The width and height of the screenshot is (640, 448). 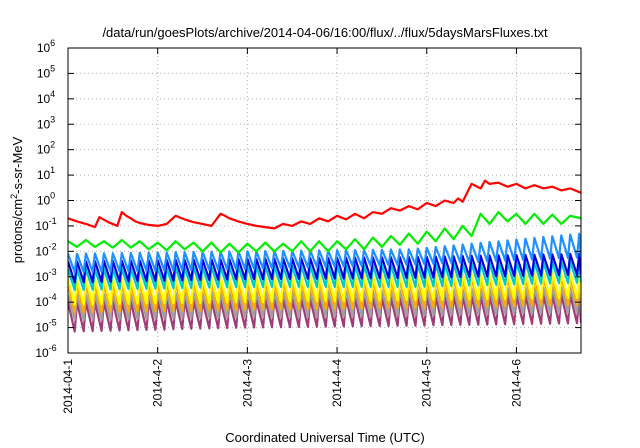 I want to click on y-tick-label: 10⁻⁵, so click(x=45, y=326).